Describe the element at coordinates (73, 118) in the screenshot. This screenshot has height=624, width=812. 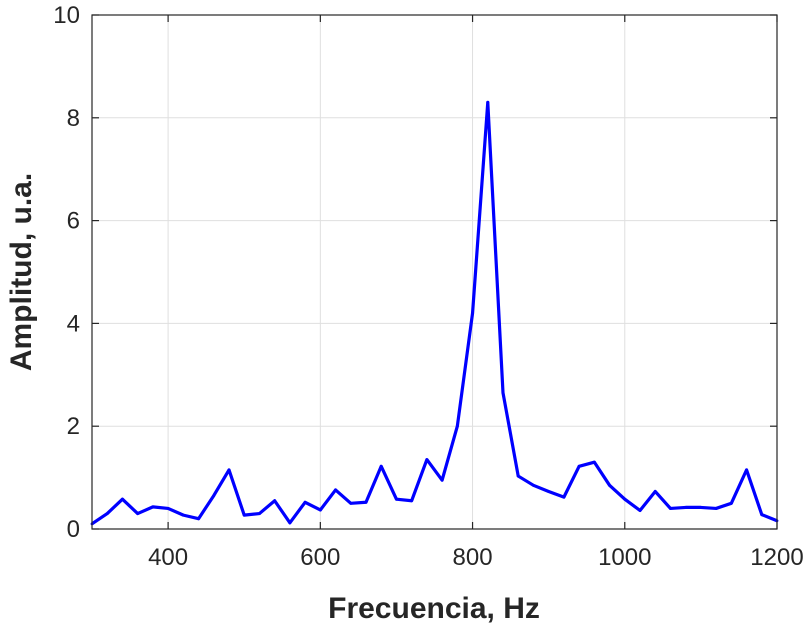
I see `y-tick-label: 8` at that location.